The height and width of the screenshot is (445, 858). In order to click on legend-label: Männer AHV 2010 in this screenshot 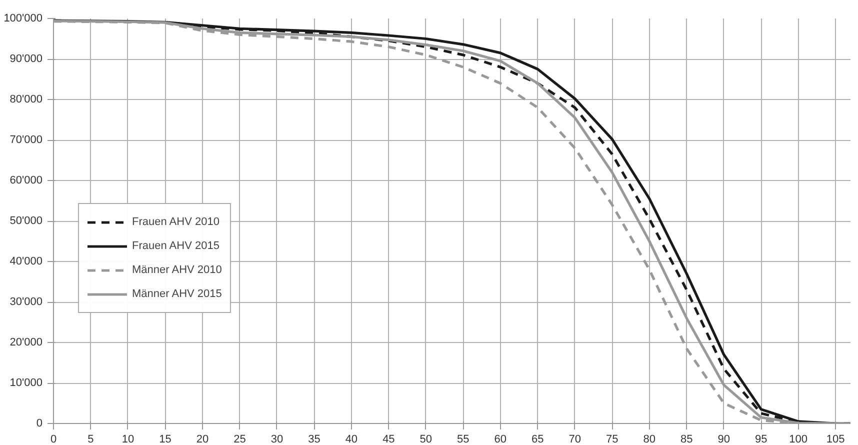, I will do `click(177, 270)`.